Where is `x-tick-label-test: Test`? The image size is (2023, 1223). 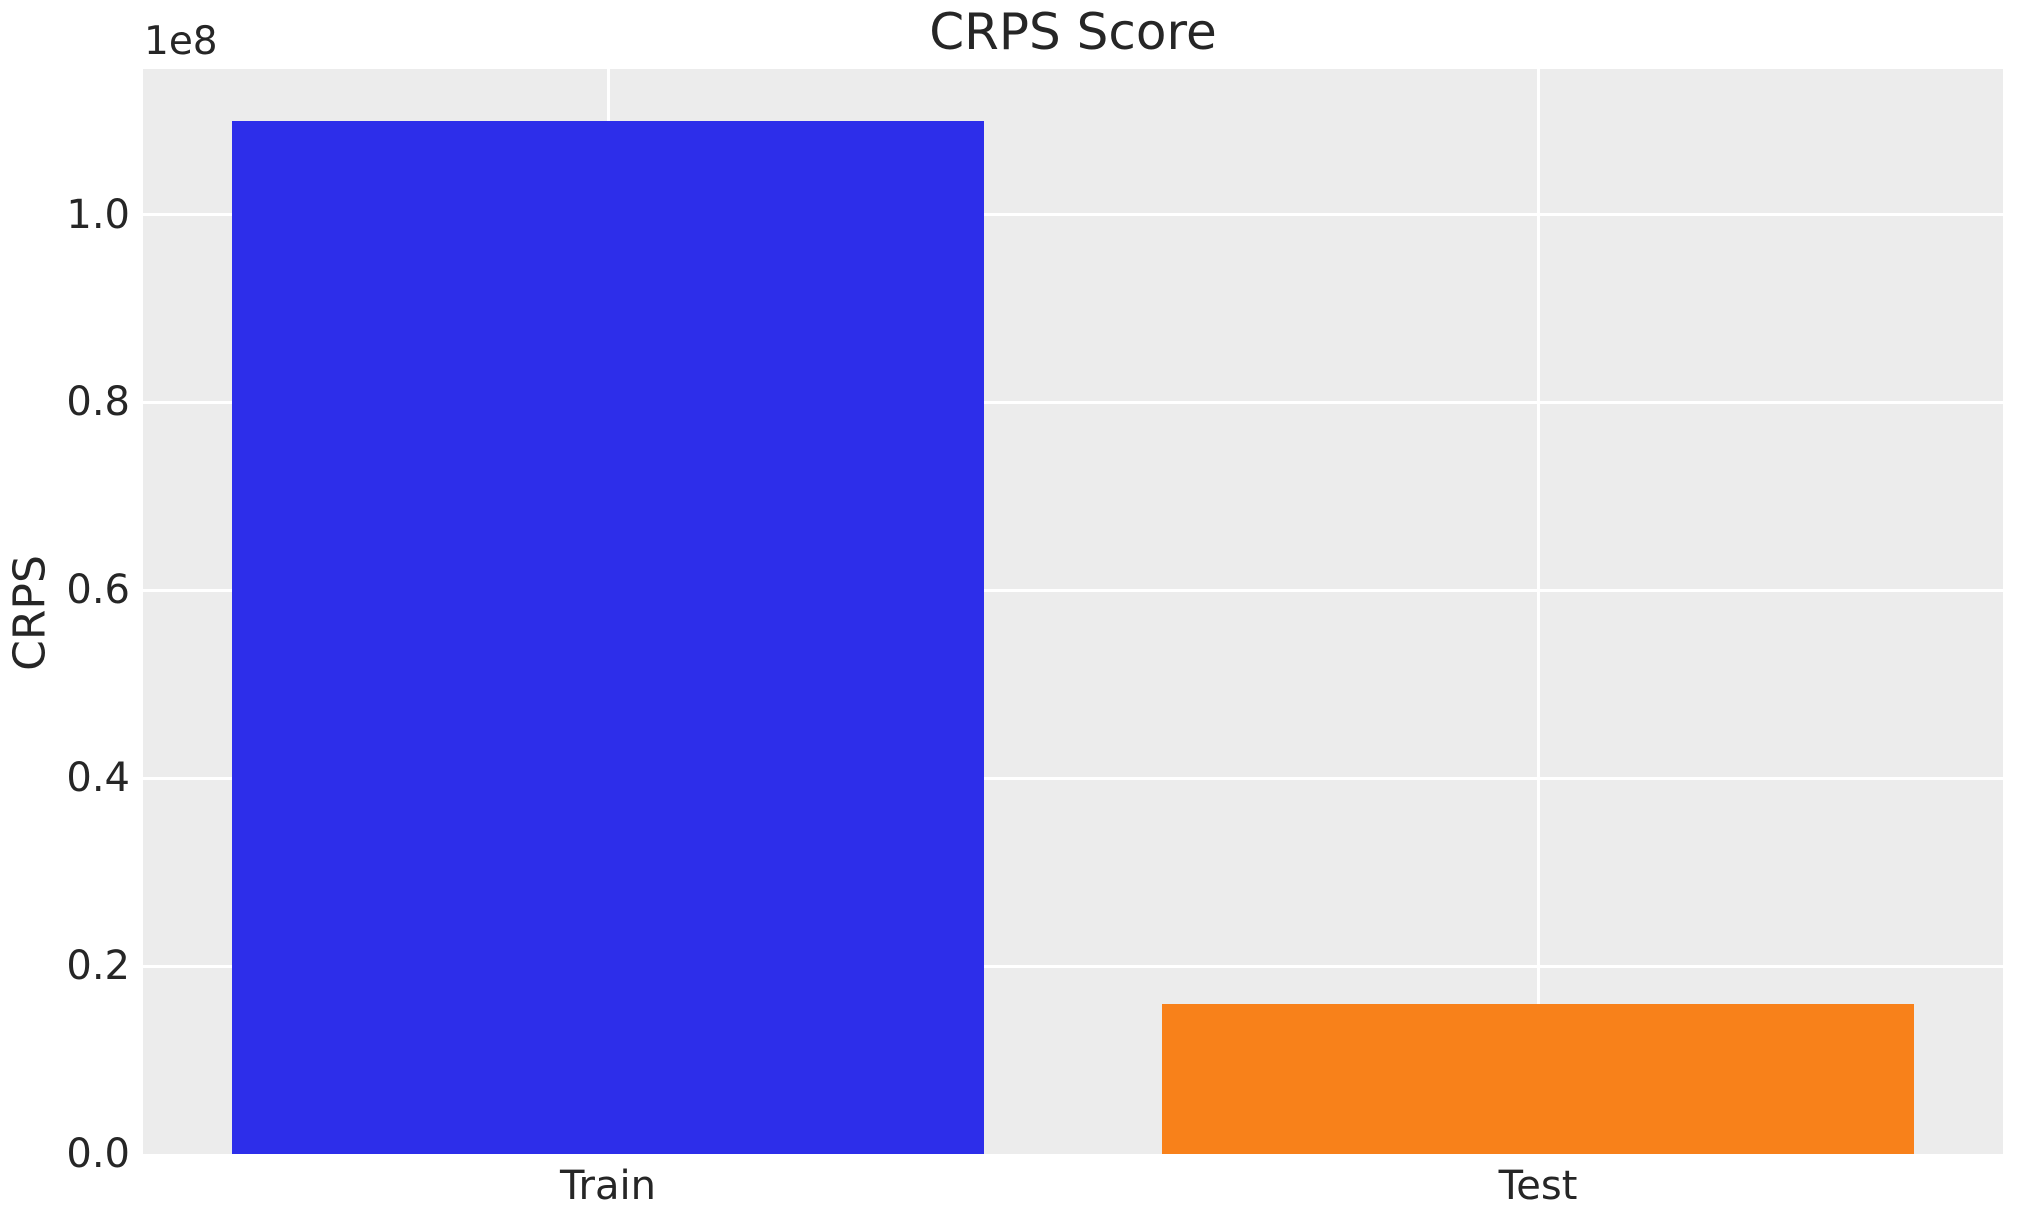
x-tick-label-test: Test is located at coordinates (1538, 1186).